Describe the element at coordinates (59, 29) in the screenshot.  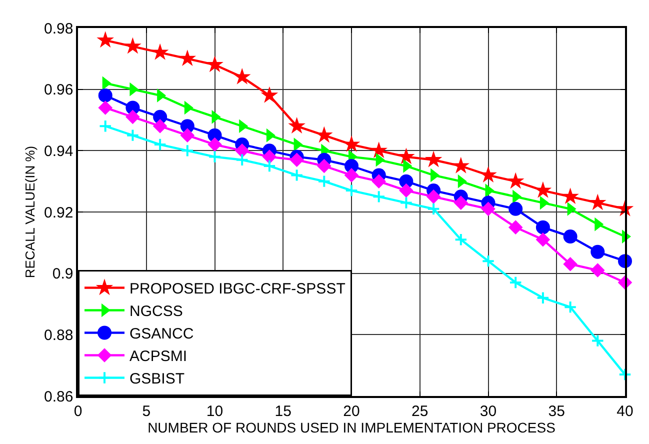
I see `y-tick-label: 0.98` at that location.